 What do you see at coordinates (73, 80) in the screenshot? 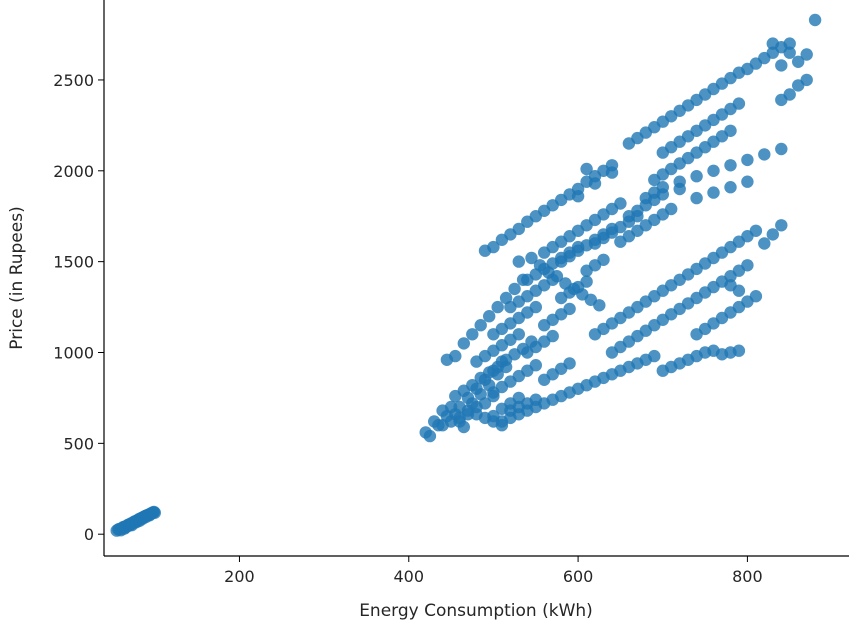
I see `y-tick-label: 2500` at bounding box center [73, 80].